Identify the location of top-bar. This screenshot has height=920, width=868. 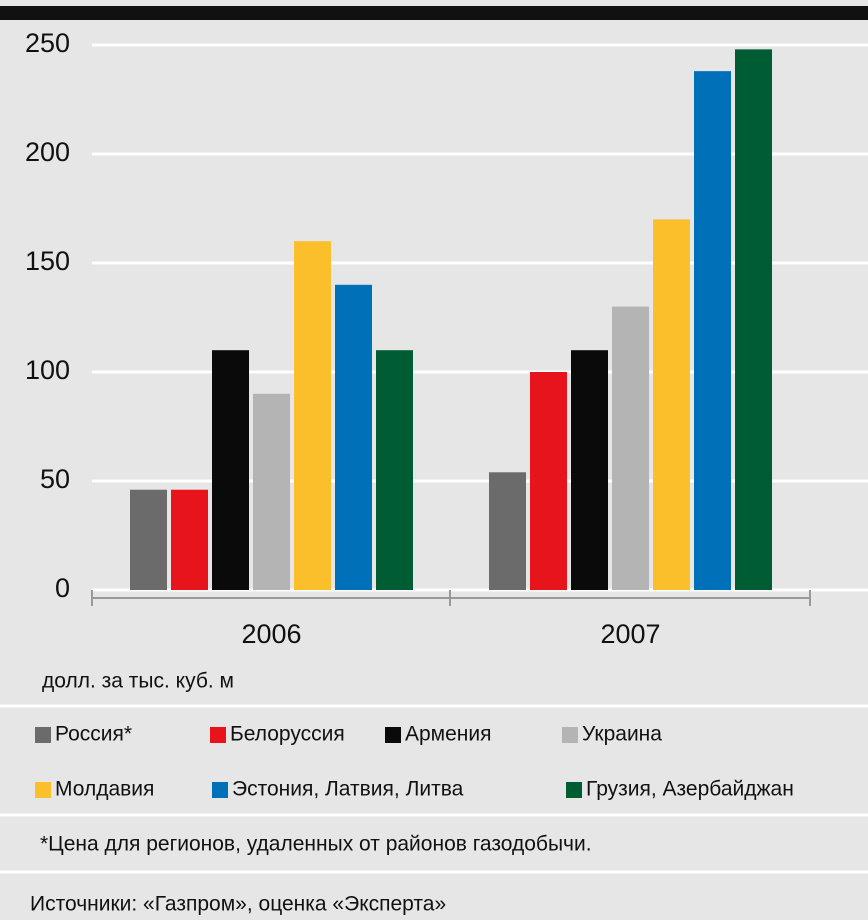
(434, 13).